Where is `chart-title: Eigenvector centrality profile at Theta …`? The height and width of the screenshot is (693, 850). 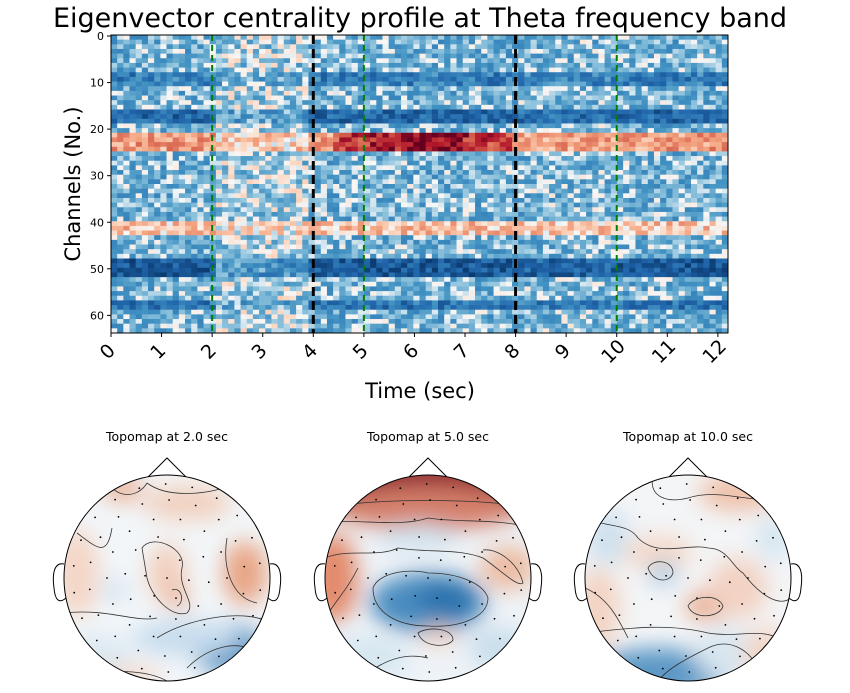
chart-title: Eigenvector centrality profile at Theta … is located at coordinates (420, 18).